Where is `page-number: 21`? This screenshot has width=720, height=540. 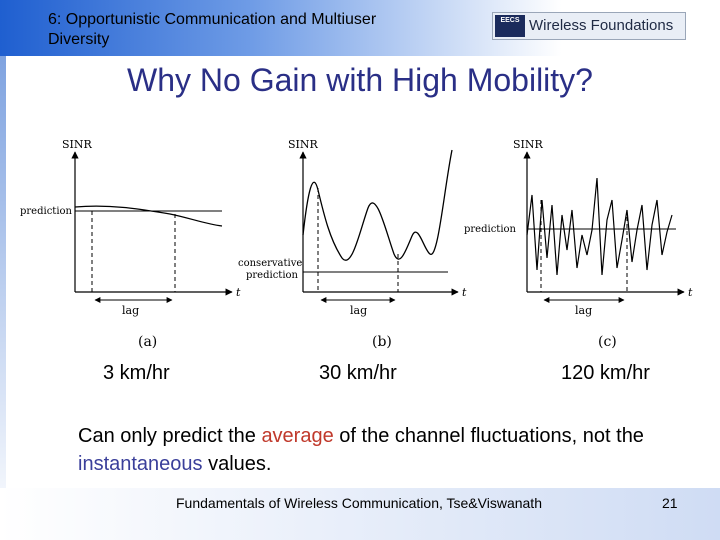 page-number: 21 is located at coordinates (670, 503).